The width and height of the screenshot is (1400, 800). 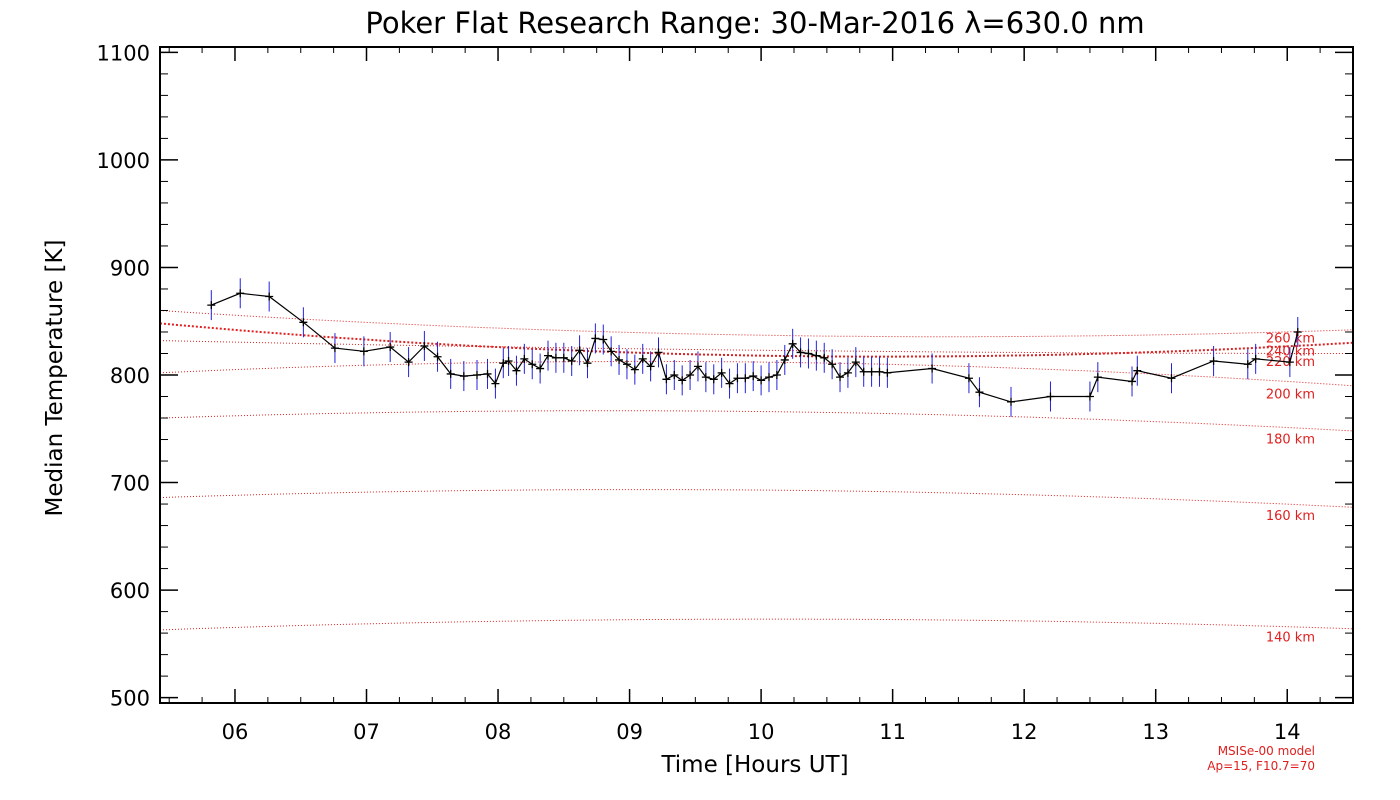 I want to click on model-curve-label: 140 km, so click(x=1290, y=637).